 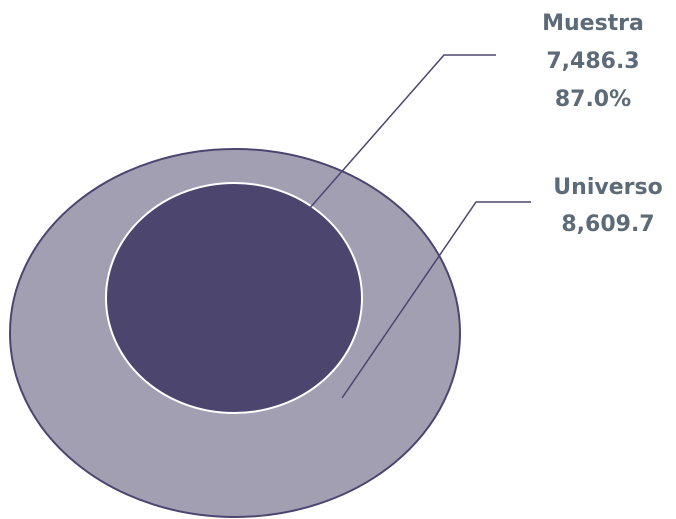 I want to click on universo-name-label: Universo, so click(x=607, y=187).